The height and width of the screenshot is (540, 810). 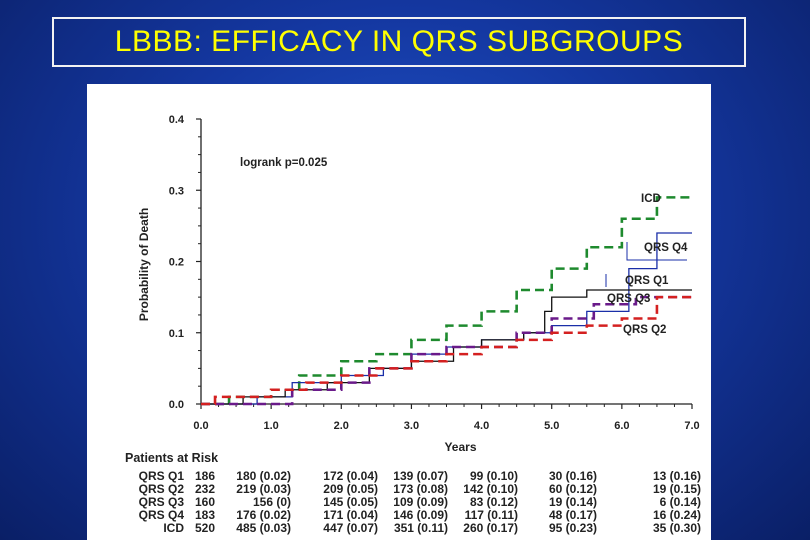 What do you see at coordinates (481, 426) in the screenshot?
I see `x-tick-label: 4.0` at bounding box center [481, 426].